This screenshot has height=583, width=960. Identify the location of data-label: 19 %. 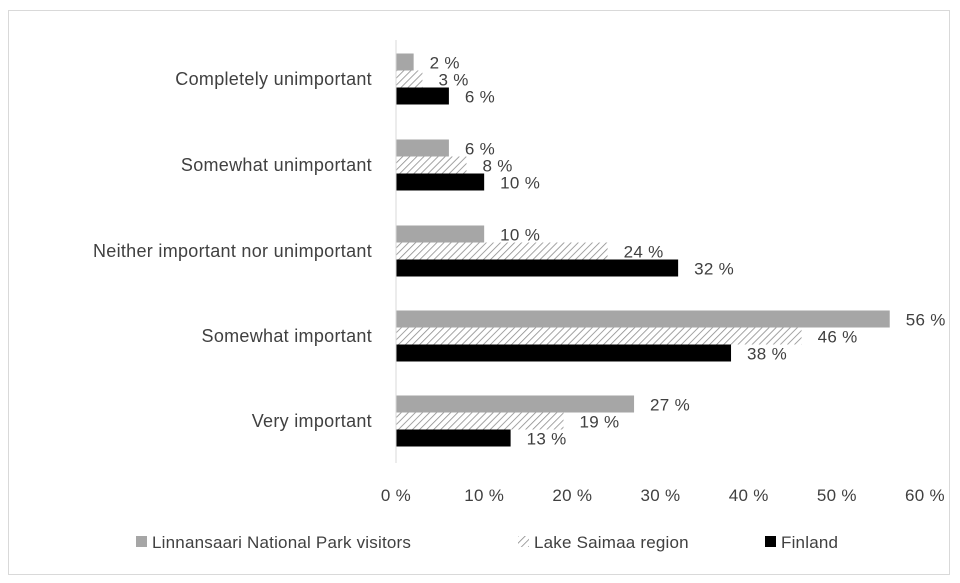
(600, 422).